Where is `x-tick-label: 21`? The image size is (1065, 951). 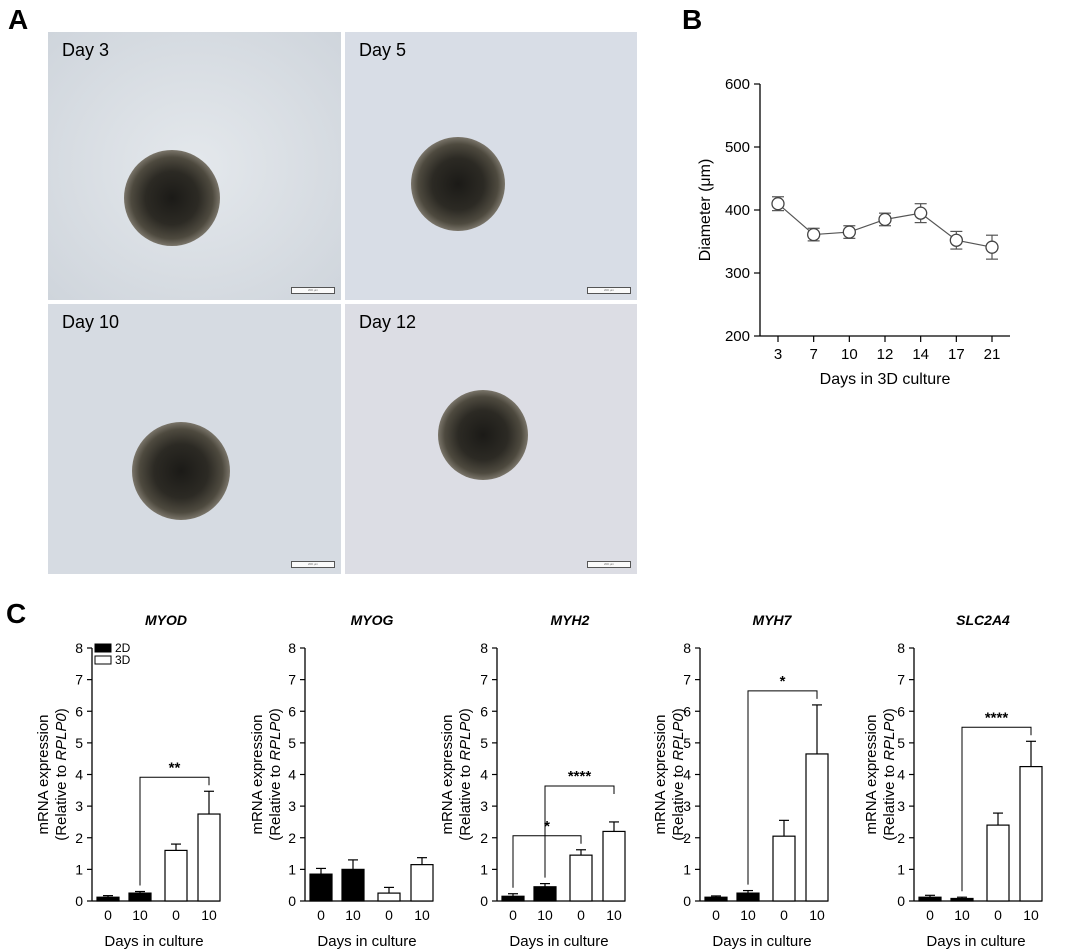 x-tick-label: 21 is located at coordinates (992, 354).